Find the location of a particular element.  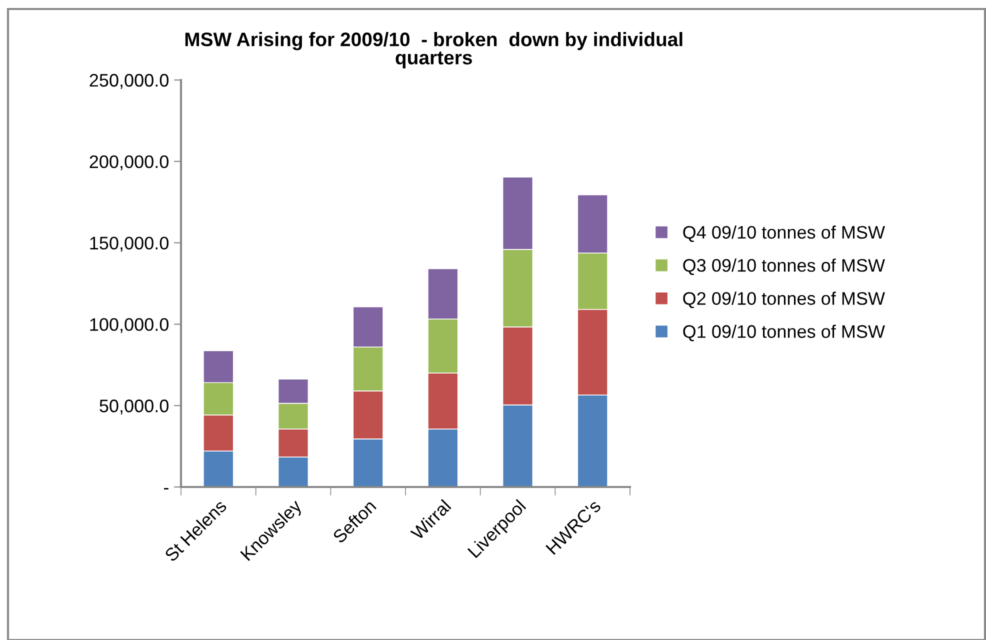

y-tick-label: 250,000.0 is located at coordinates (129, 81).